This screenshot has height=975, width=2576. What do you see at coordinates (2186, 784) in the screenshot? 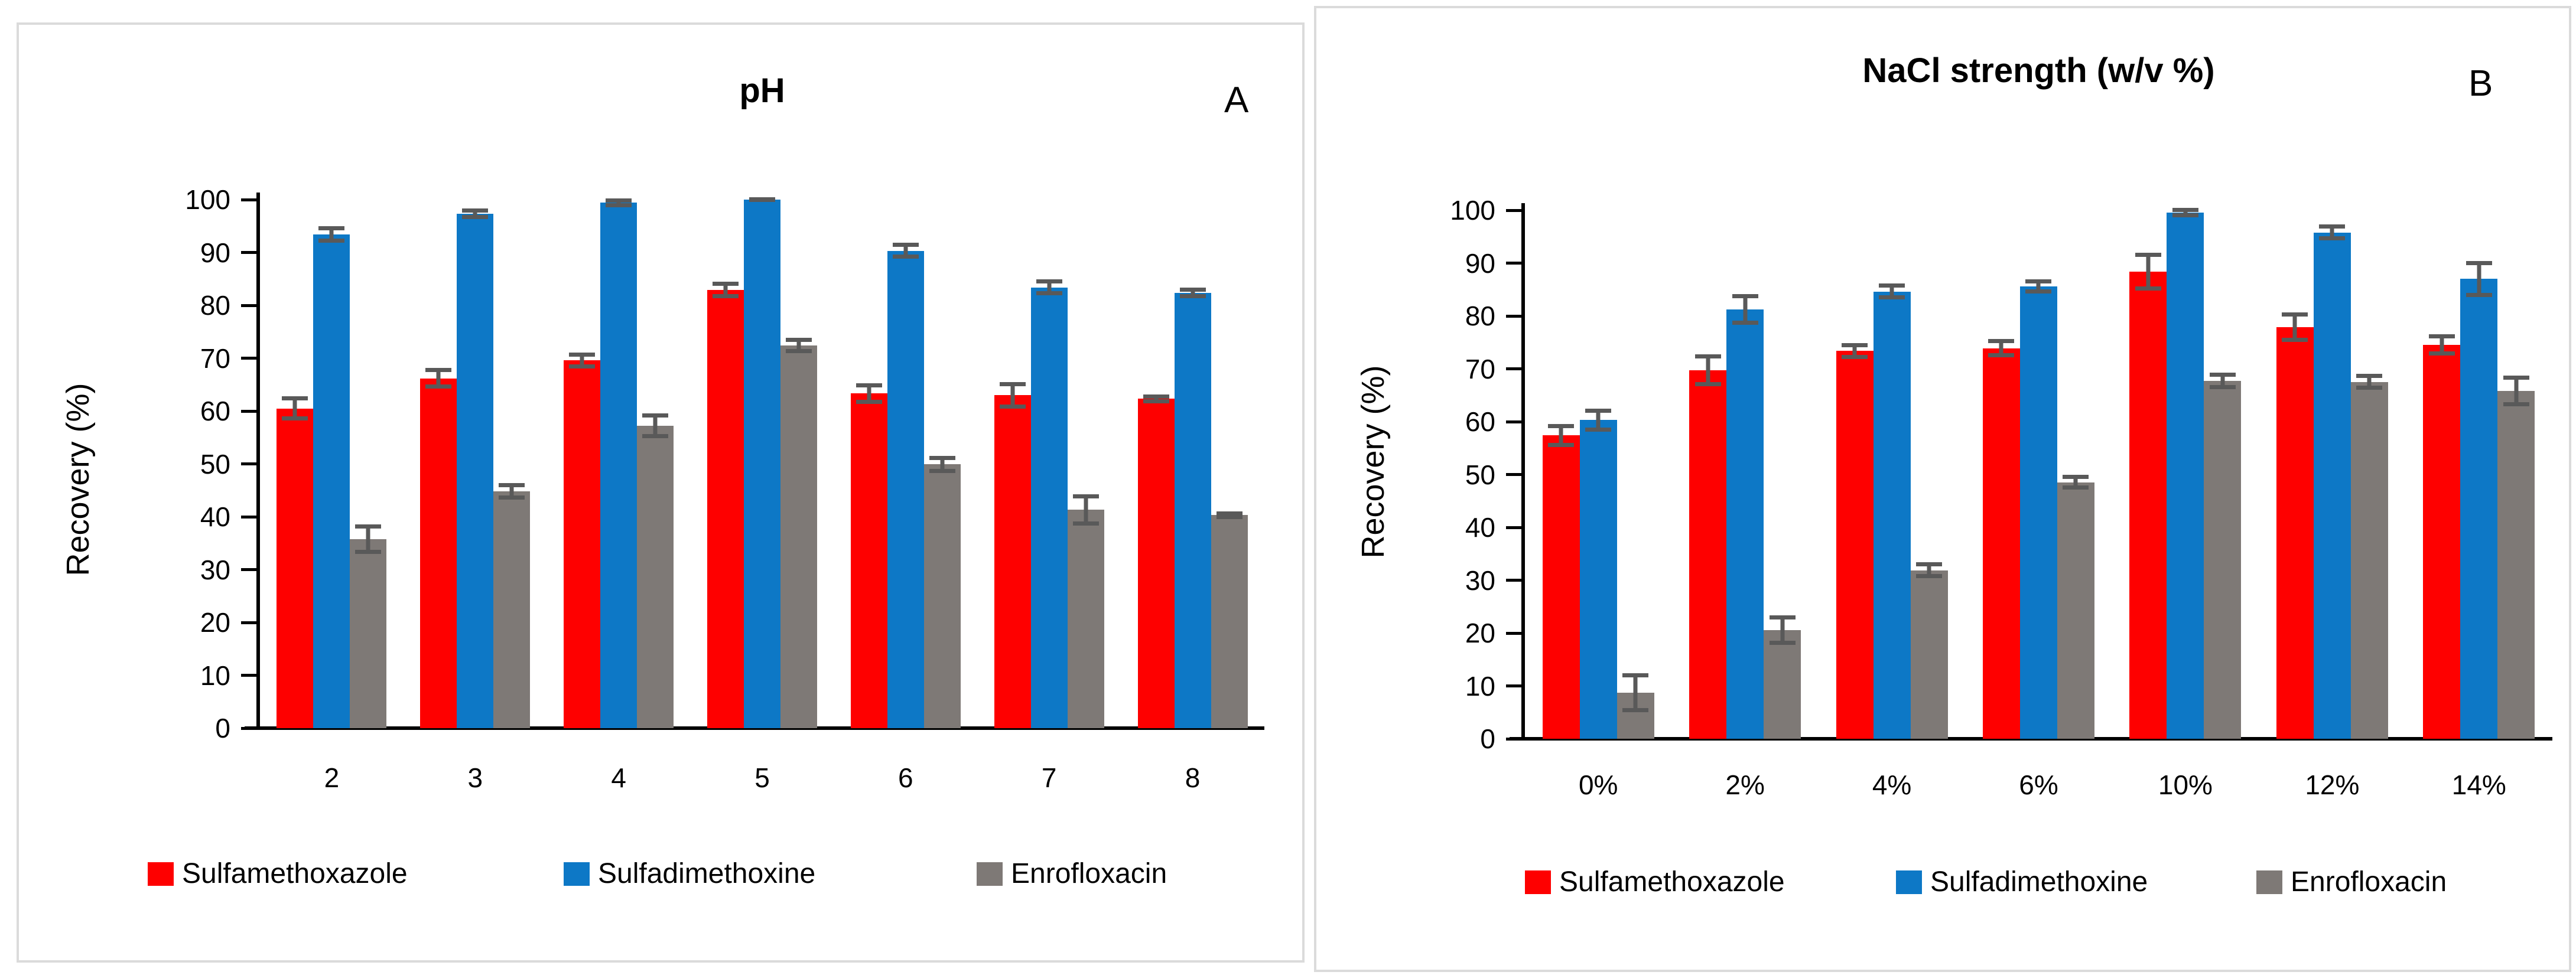
I see `x-category-label: 10%` at bounding box center [2186, 784].